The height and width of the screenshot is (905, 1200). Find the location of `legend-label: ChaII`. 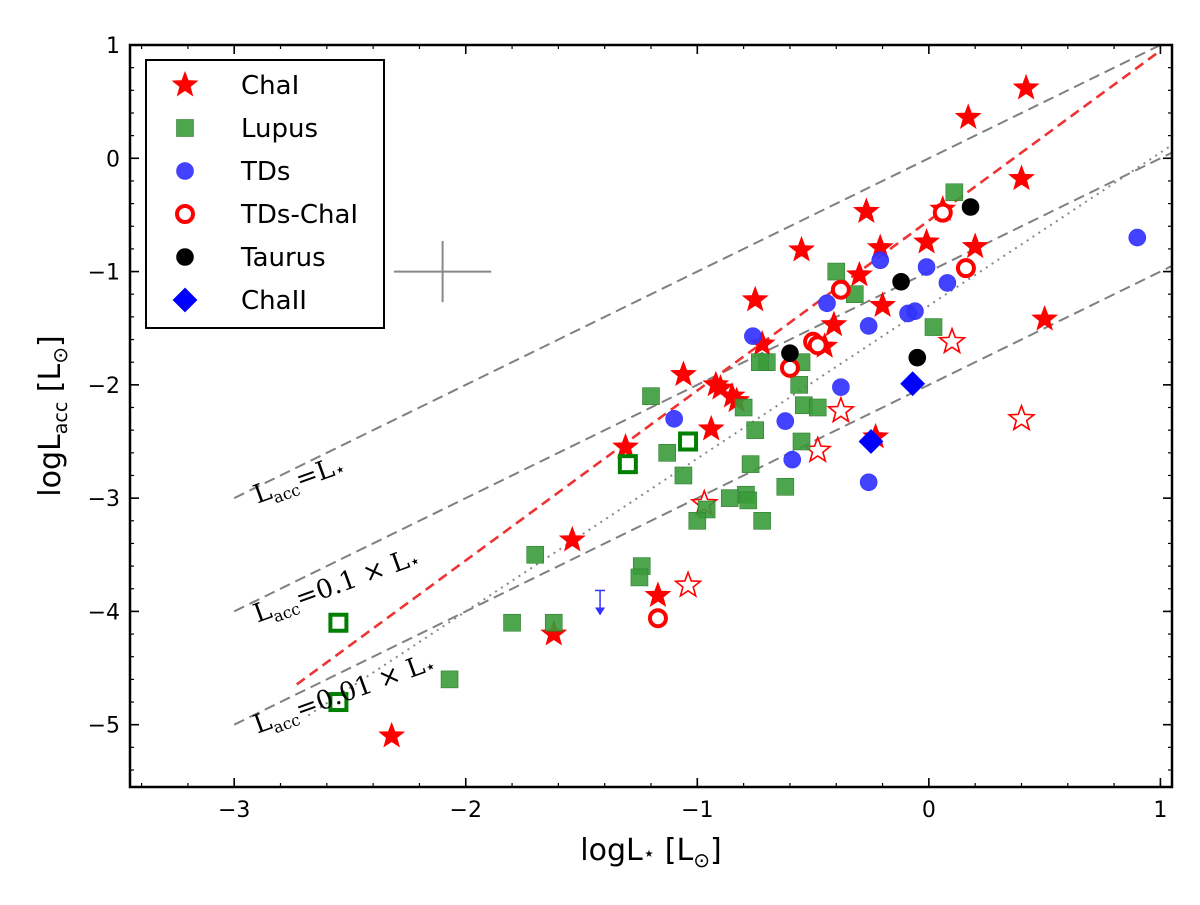

legend-label: ChaII is located at coordinates (274, 301).